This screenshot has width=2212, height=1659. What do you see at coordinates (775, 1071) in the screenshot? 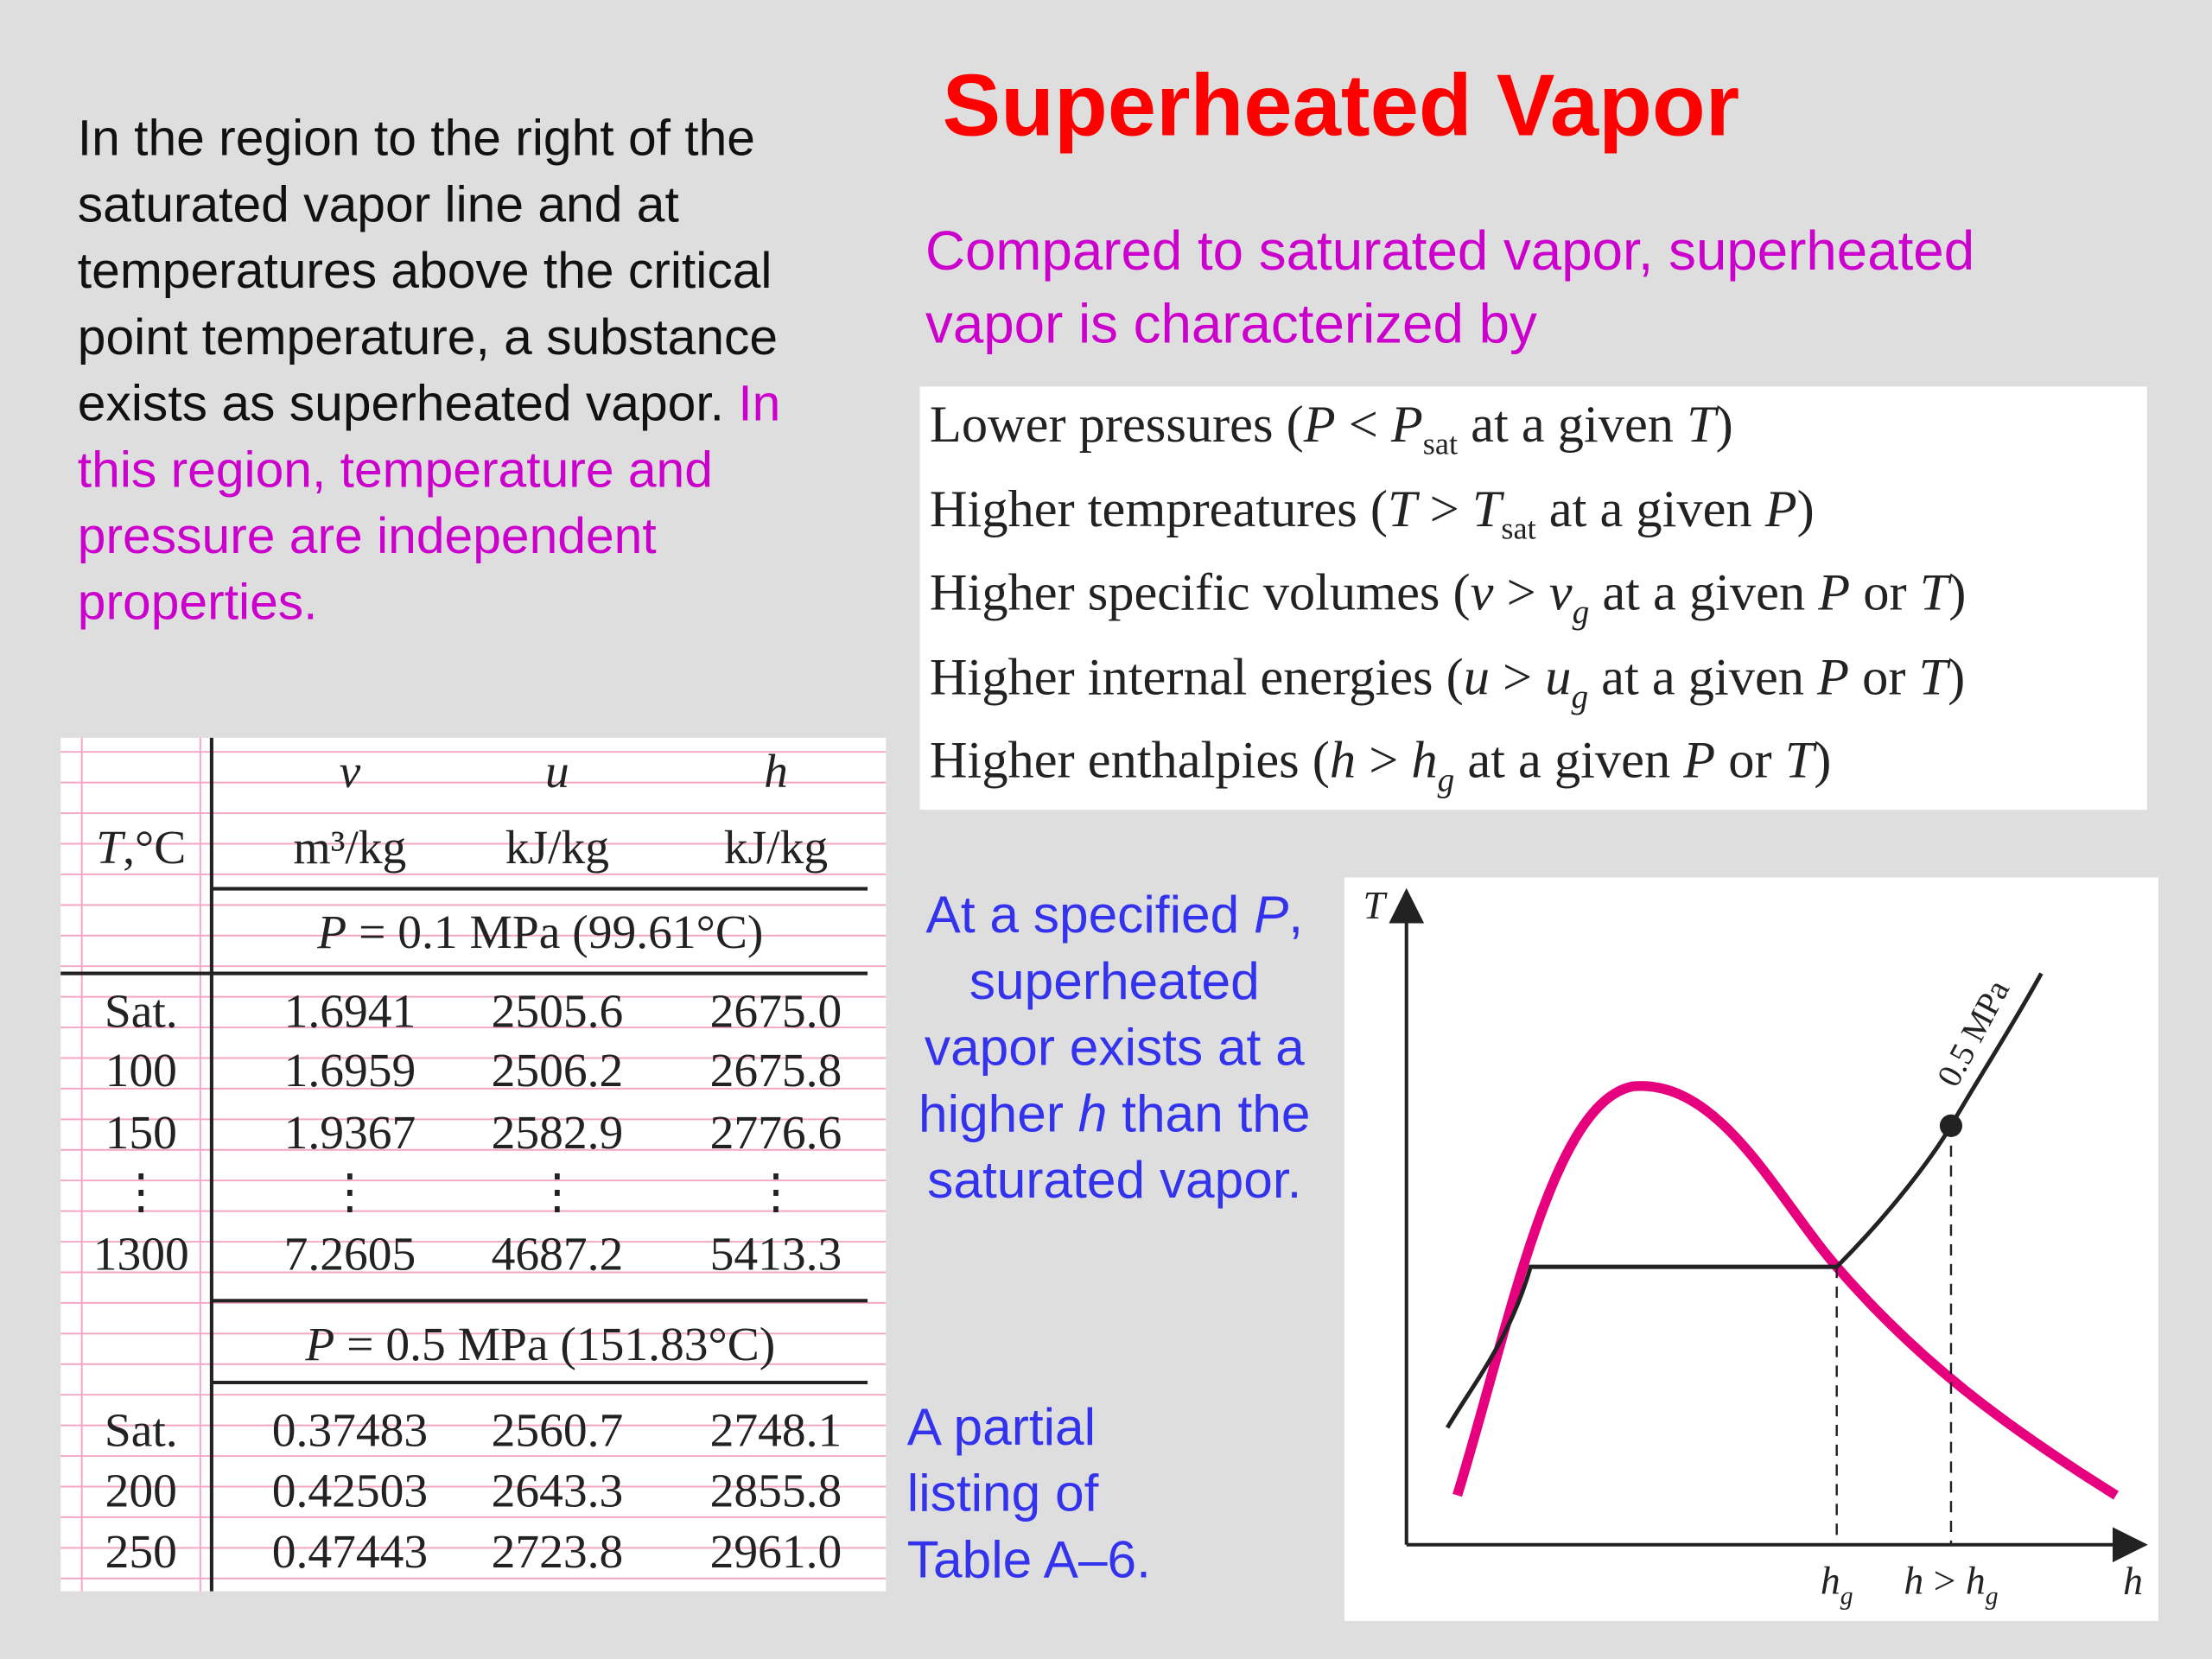
I see `table-cell: 2675.8` at bounding box center [775, 1071].